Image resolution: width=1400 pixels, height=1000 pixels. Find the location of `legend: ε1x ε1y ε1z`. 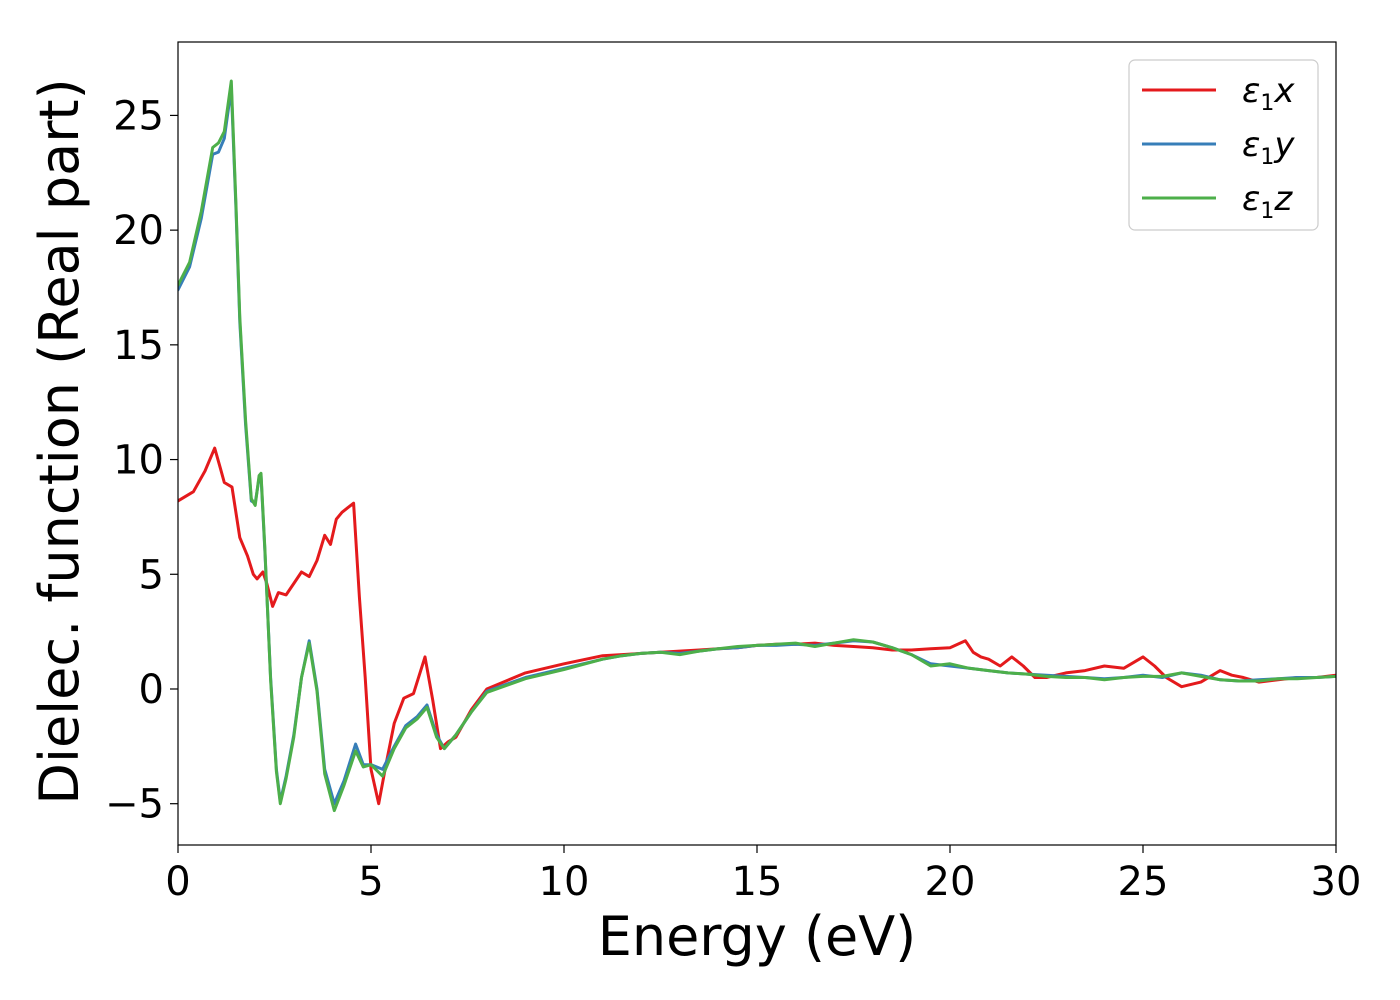

legend: ε1x ε1y ε1z is located at coordinates (1223, 145).